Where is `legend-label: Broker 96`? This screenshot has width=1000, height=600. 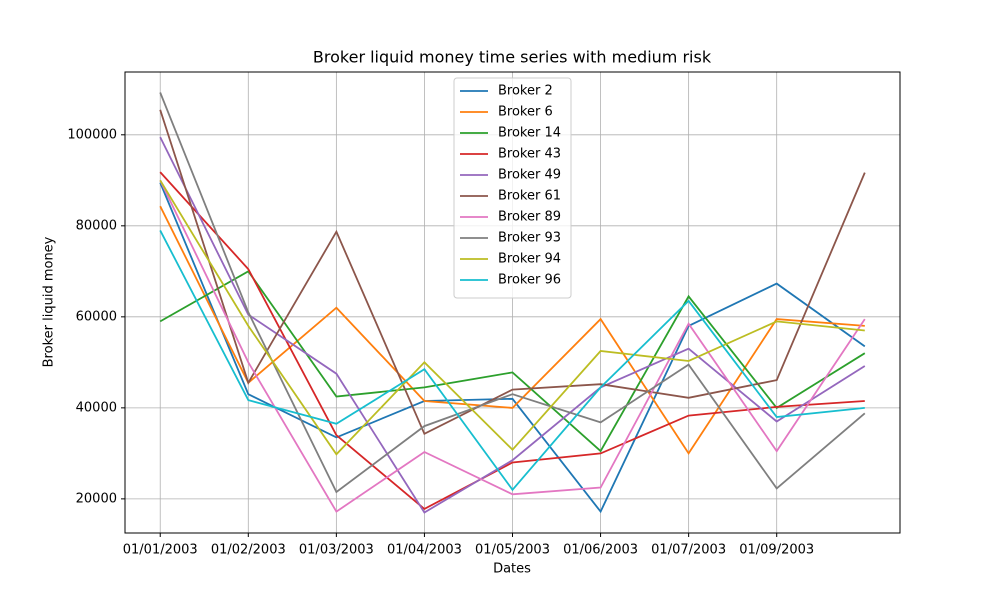 legend-label: Broker 96 is located at coordinates (529, 280).